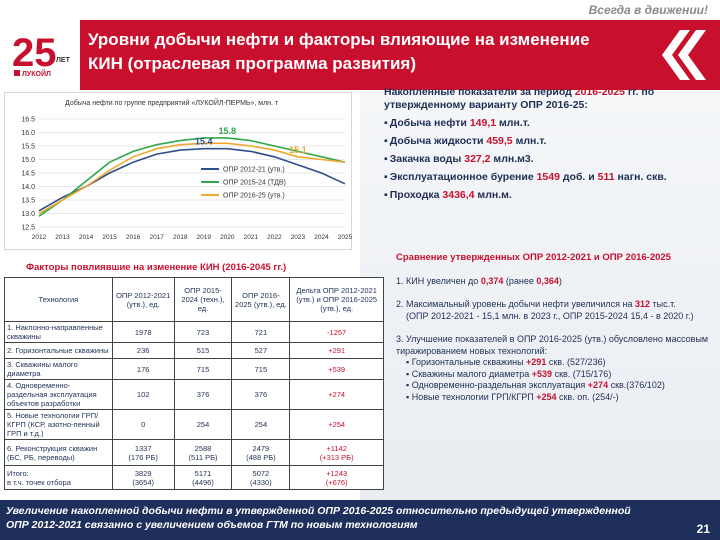  I want to click on y-tick-label: 15.0, so click(28, 160).